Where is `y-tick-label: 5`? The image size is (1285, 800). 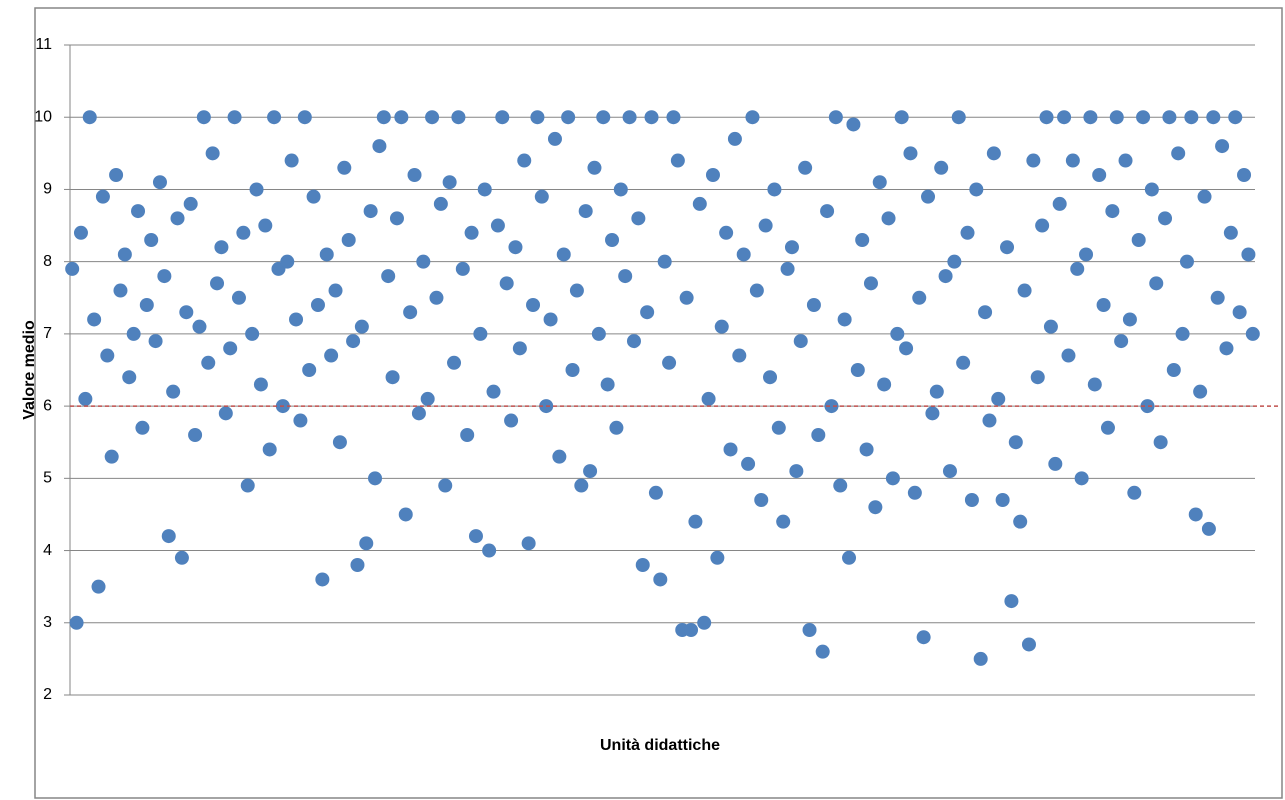
y-tick-label: 5 is located at coordinates (47, 478).